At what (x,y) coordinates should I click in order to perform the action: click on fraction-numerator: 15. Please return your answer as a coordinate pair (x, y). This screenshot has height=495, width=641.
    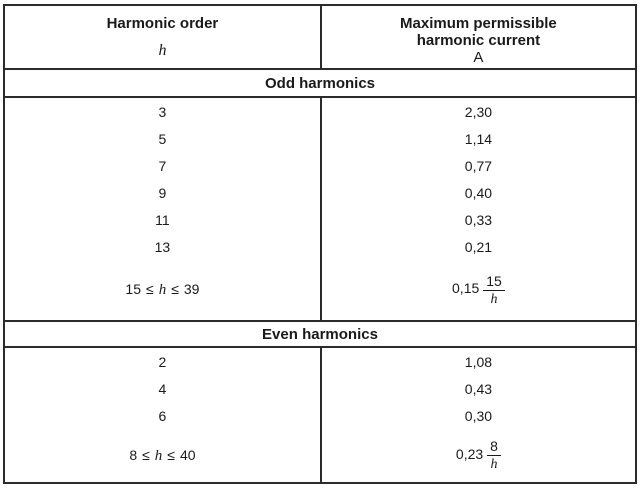
    Looking at the image, I should click on (494, 282).